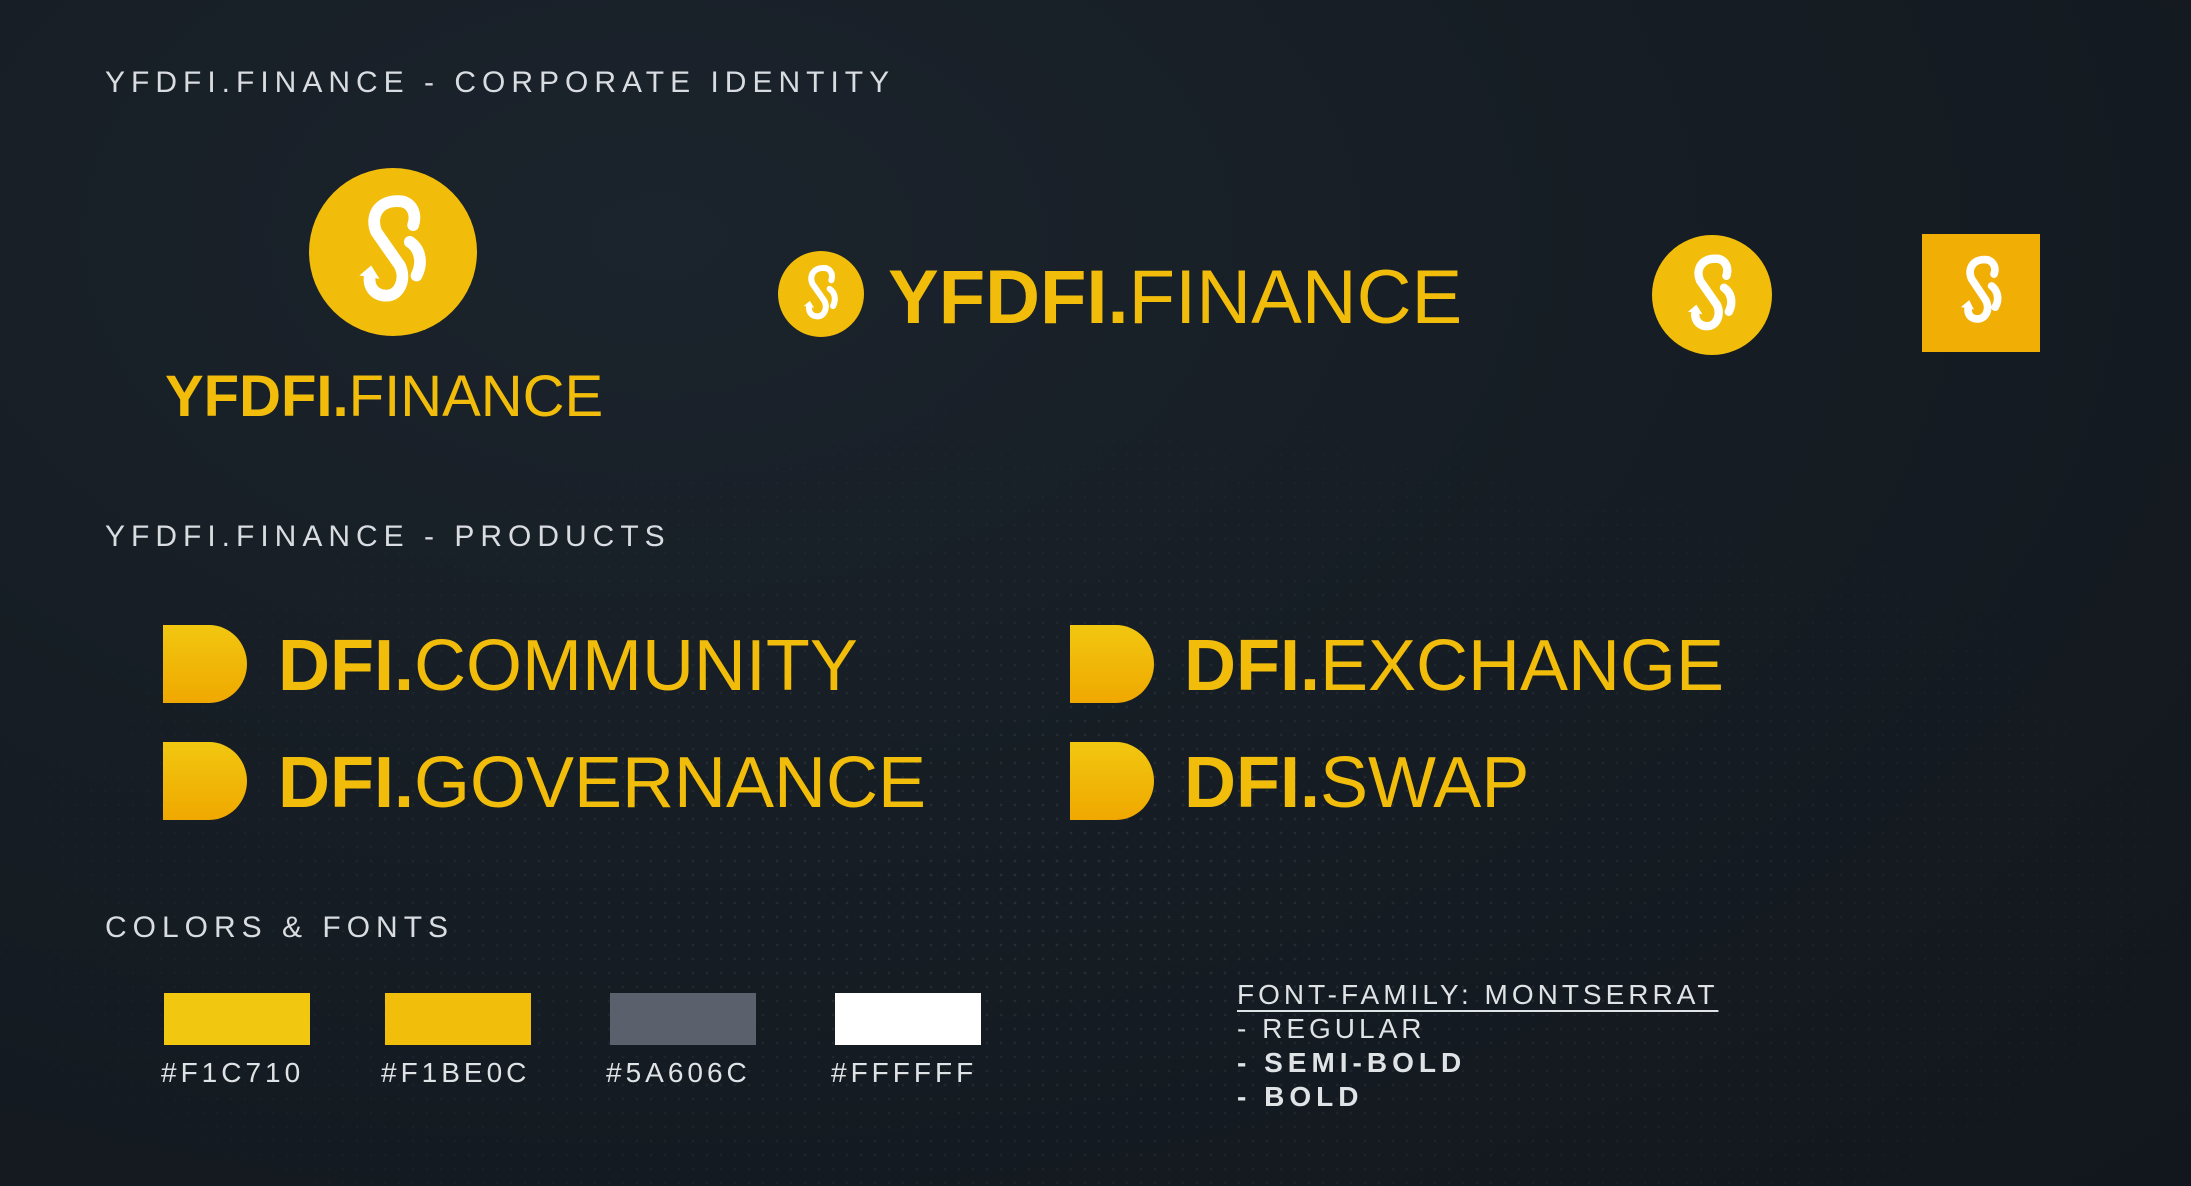 This screenshot has width=2191, height=1186. Describe the element at coordinates (1331, 1028) in the screenshot. I see `font-weight-regular: - REGULAR` at that location.